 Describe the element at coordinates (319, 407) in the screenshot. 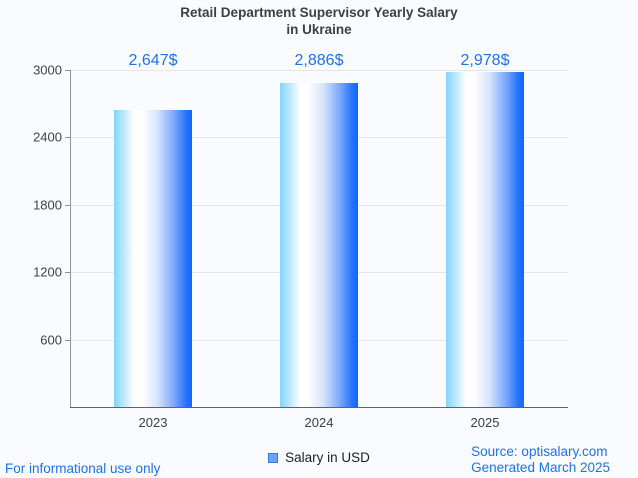

I see `x-axis` at that location.